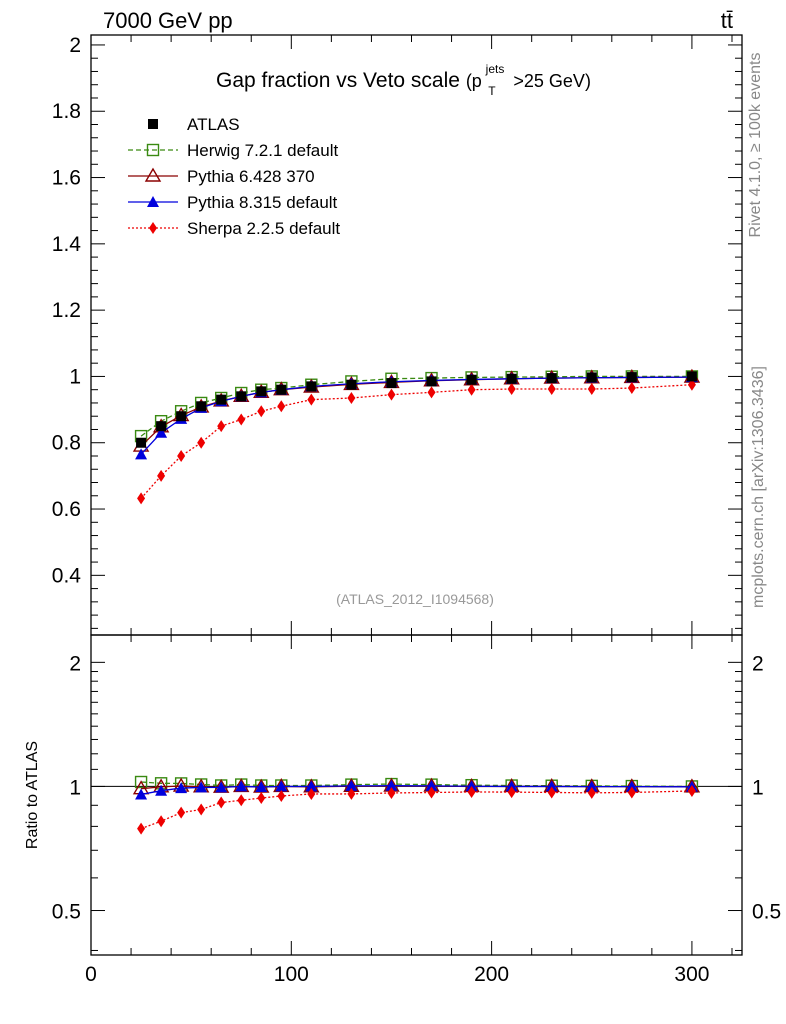  Describe the element at coordinates (262, 150) in the screenshot. I see `legend-label: Herwig 7.2.1 default` at that location.